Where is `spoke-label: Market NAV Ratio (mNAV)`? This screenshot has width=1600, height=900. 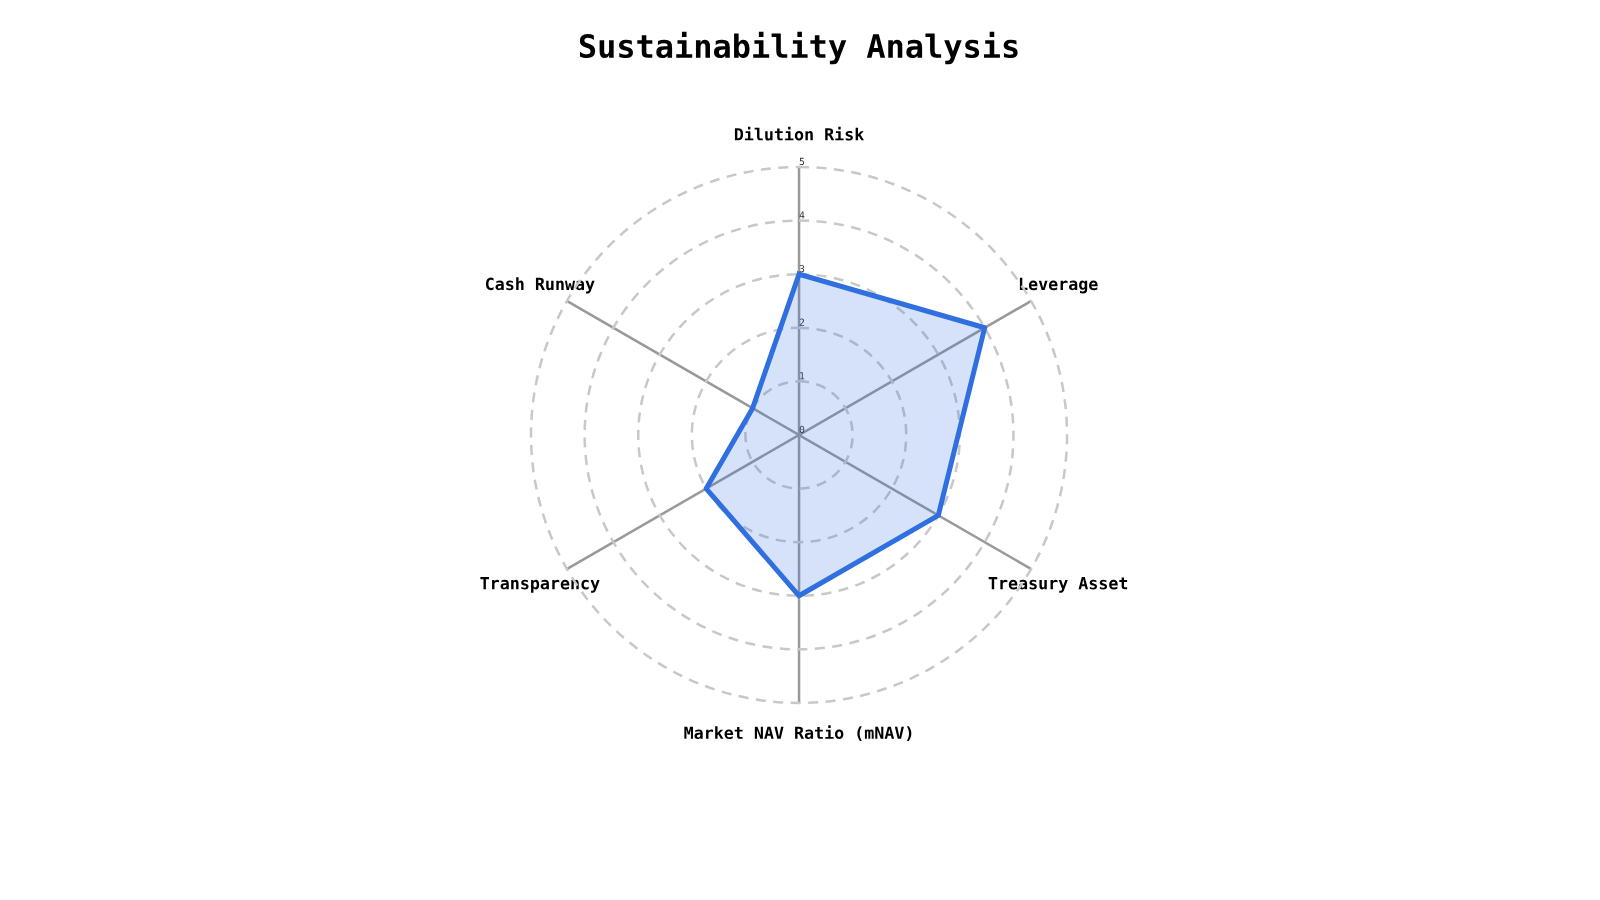
spoke-label: Market NAV Ratio (mNAV) is located at coordinates (798, 733).